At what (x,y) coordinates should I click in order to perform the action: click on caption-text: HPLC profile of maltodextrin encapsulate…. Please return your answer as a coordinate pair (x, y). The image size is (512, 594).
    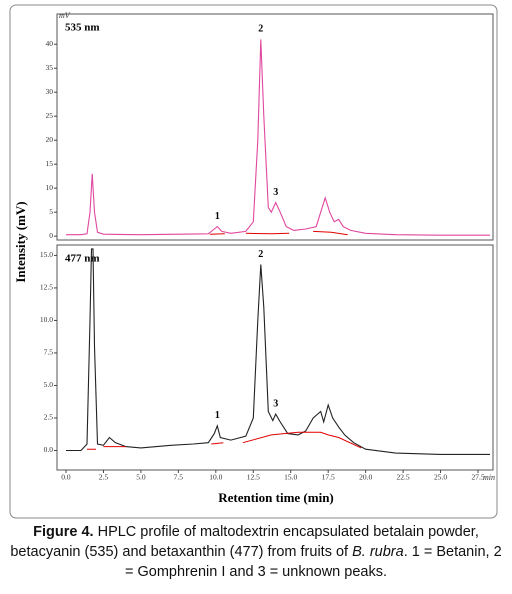
    Looking at the image, I should click on (244, 542).